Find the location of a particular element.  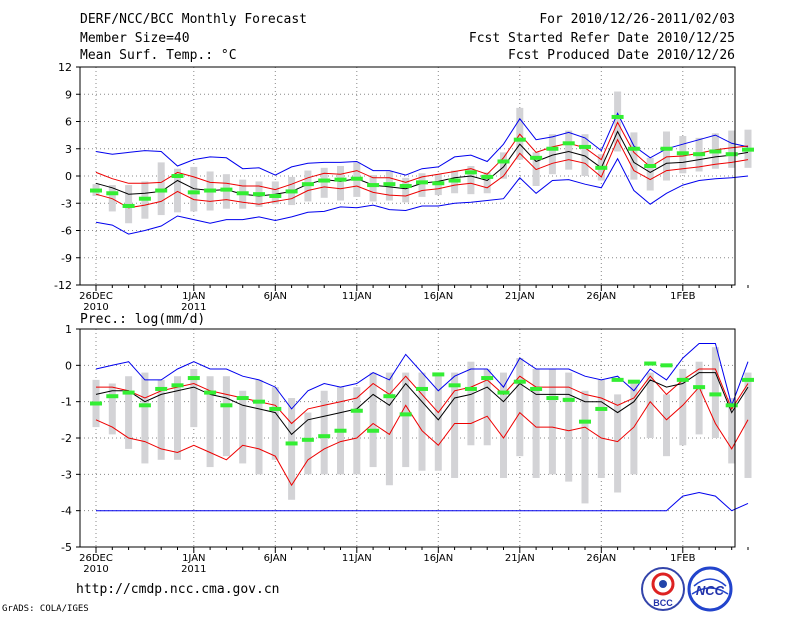

temp-x-tick-year: 2011 is located at coordinates (193, 307).